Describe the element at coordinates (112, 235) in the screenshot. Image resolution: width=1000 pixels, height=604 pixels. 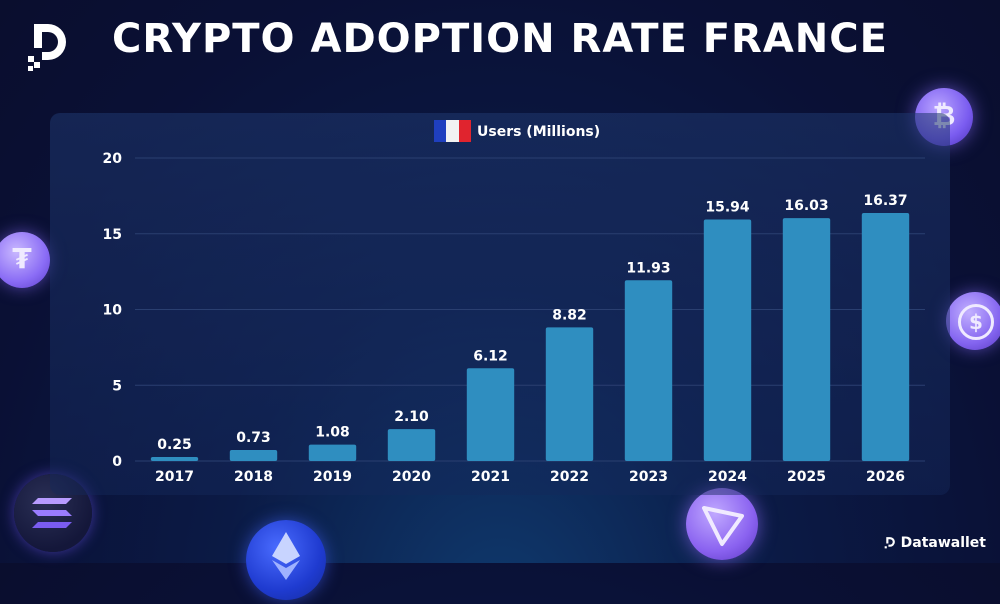
I see `y-tick-label: 15` at that location.